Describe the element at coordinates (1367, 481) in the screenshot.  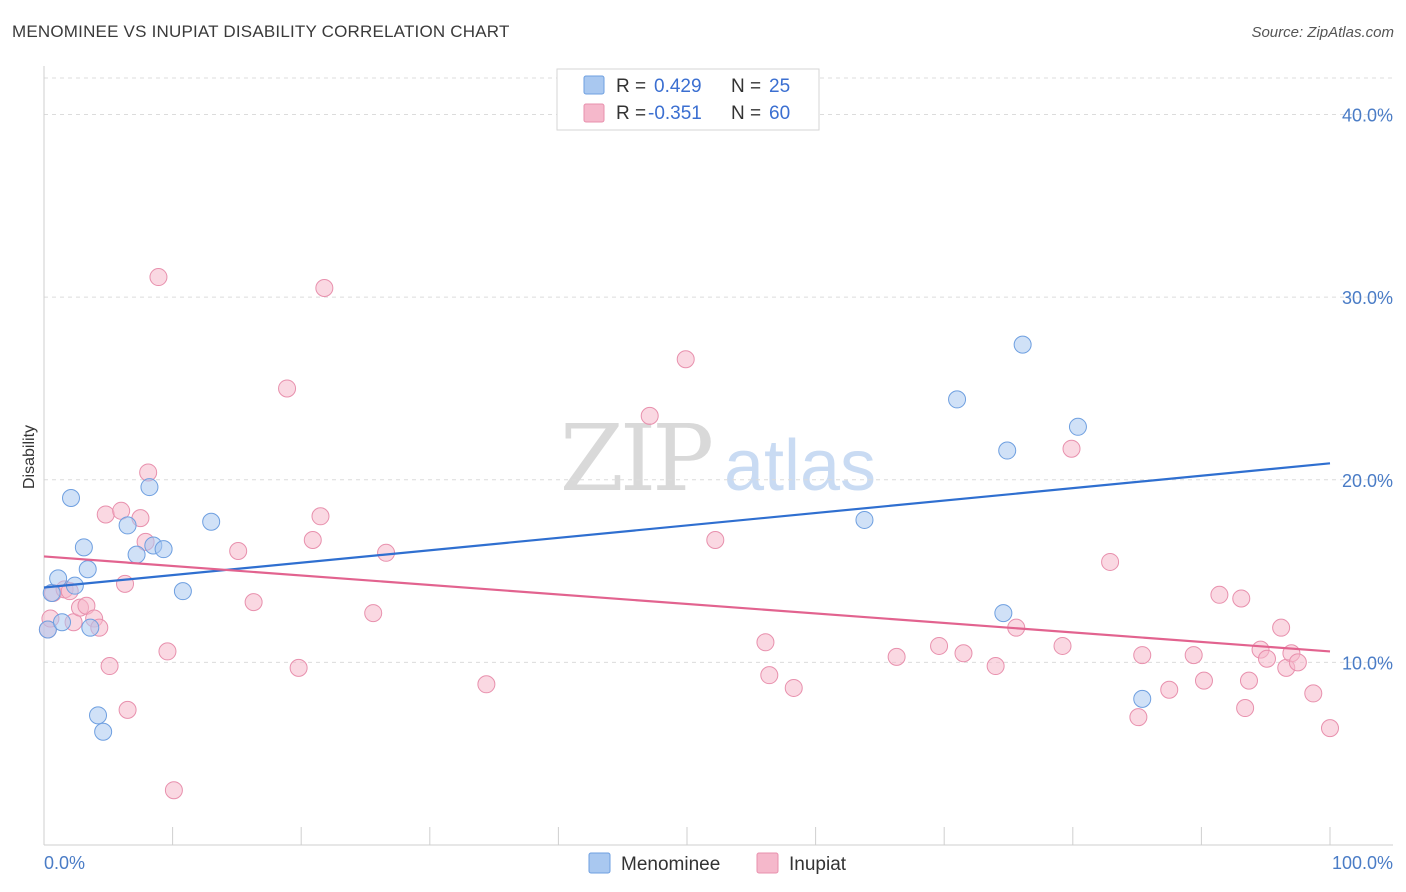
I see `y-tick-label: 20.0%` at that location.